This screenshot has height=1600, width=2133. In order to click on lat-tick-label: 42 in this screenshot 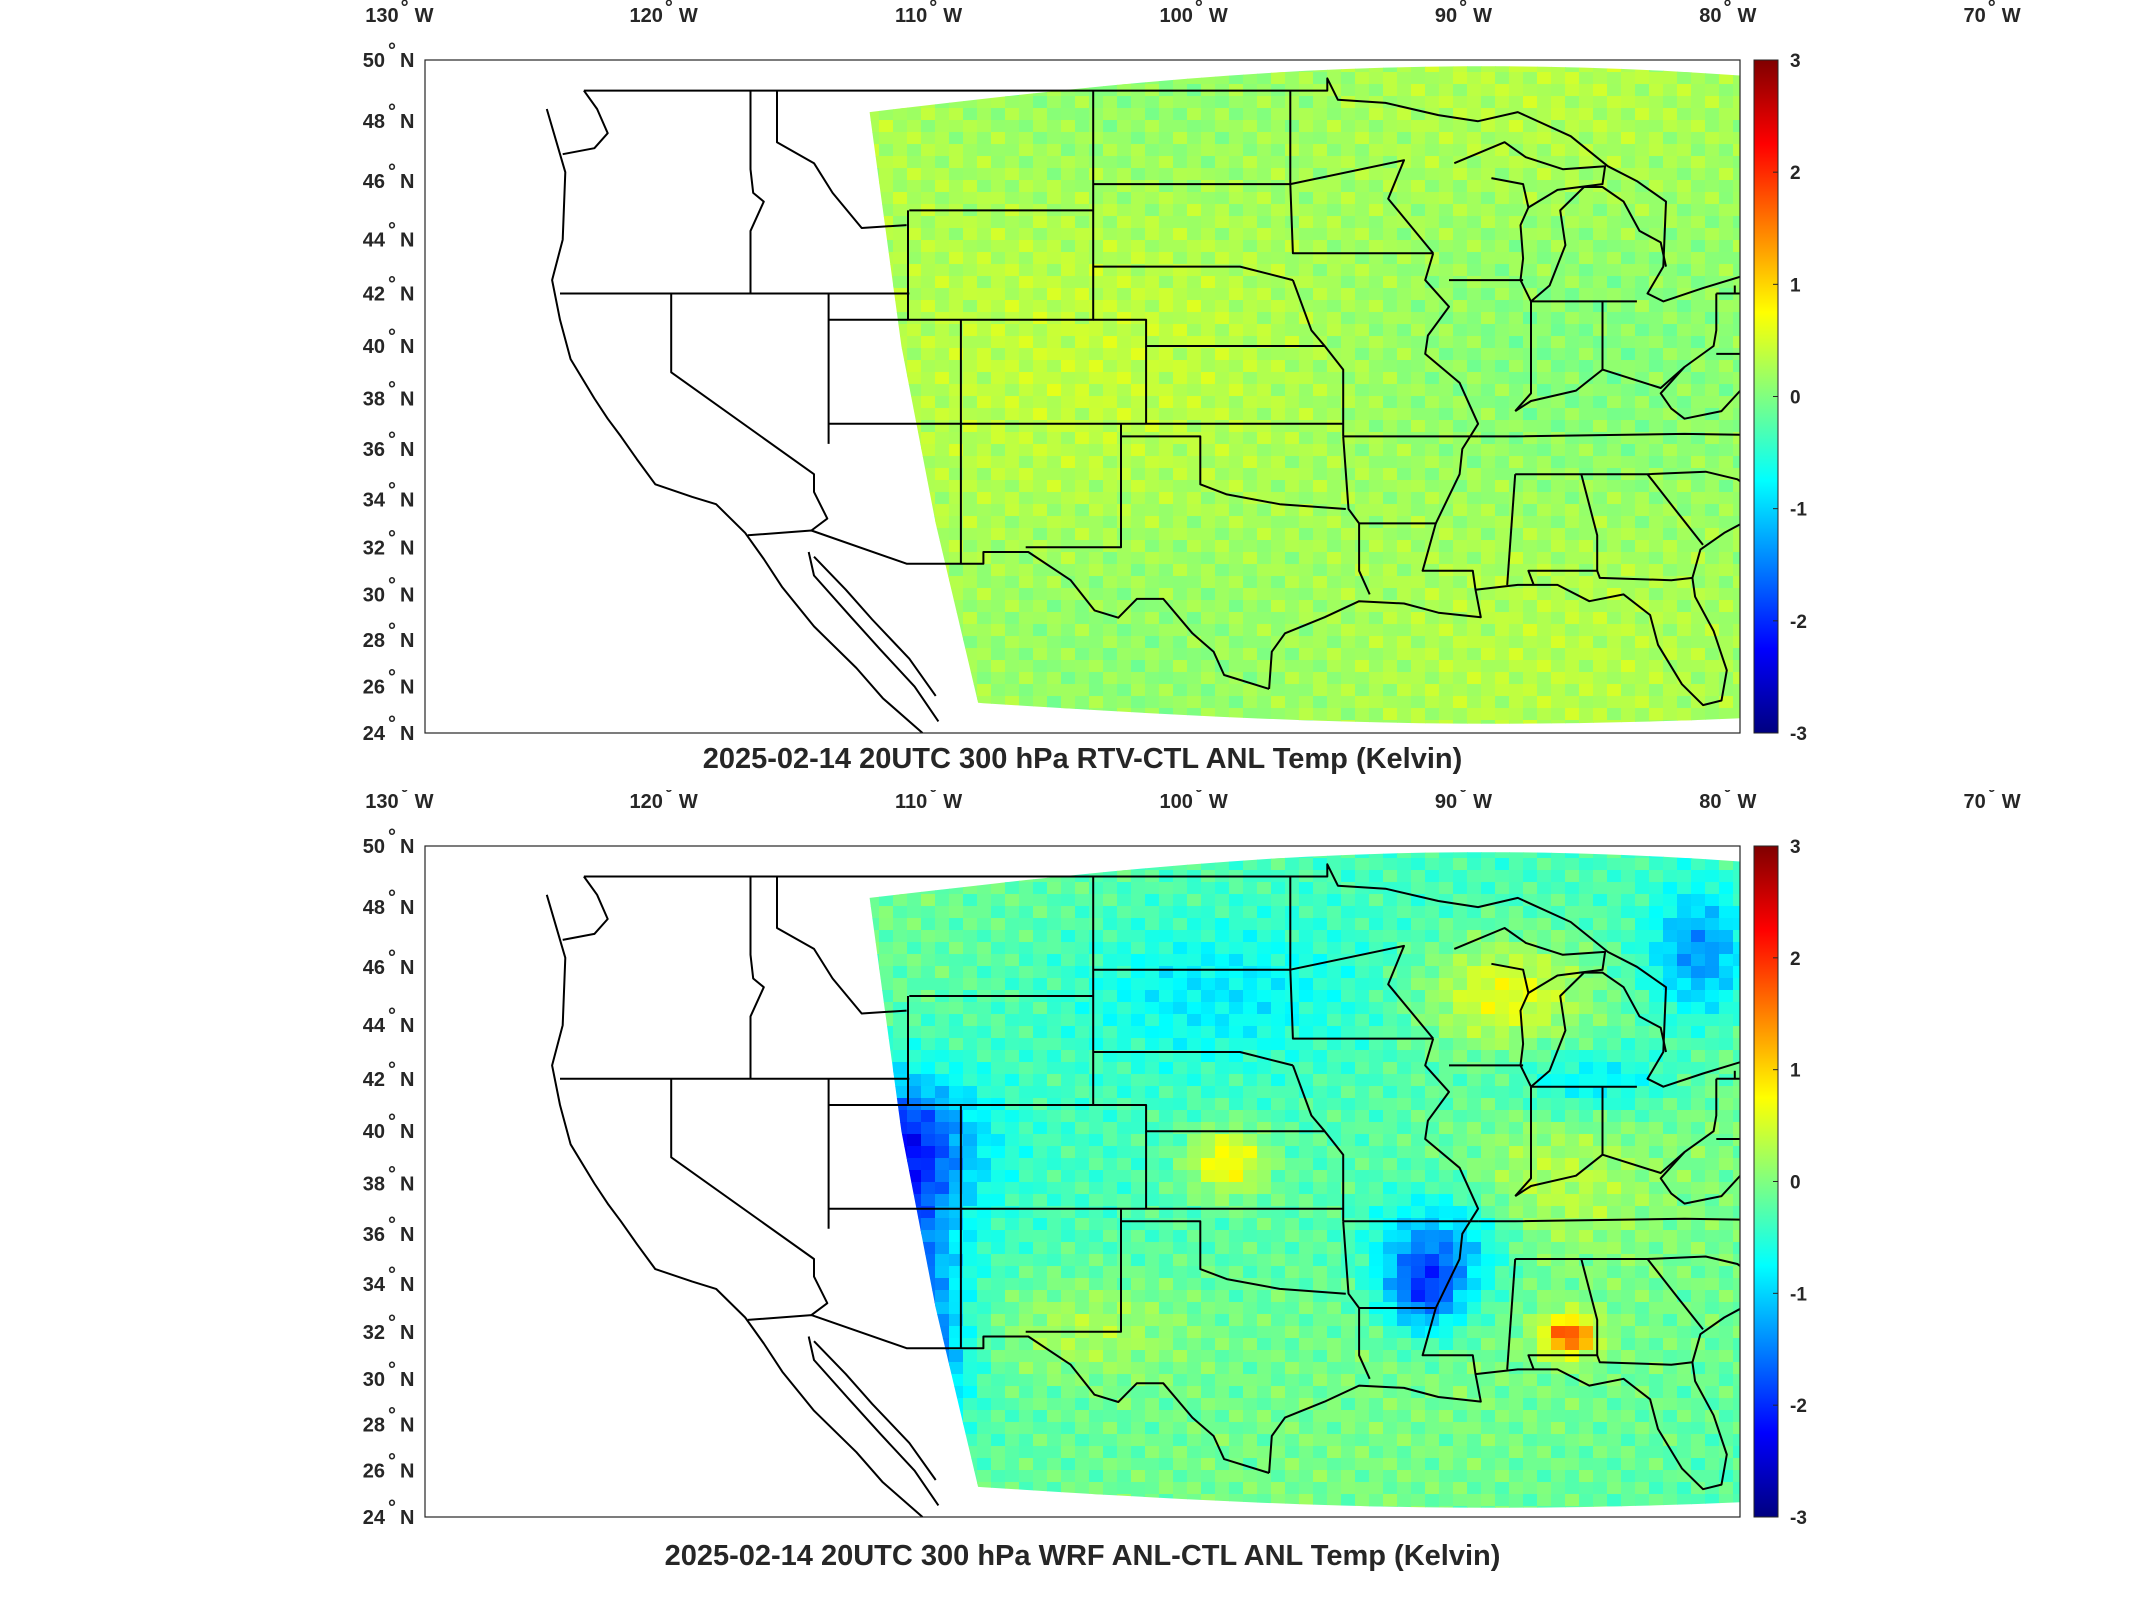, I will do `click(374, 295)`.